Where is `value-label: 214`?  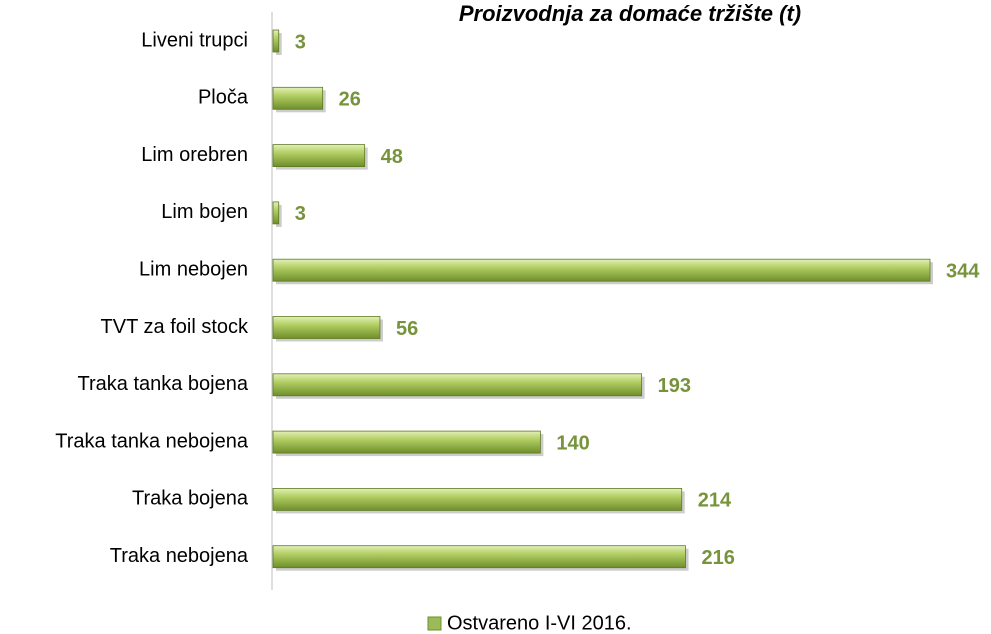 value-label: 214 is located at coordinates (715, 501).